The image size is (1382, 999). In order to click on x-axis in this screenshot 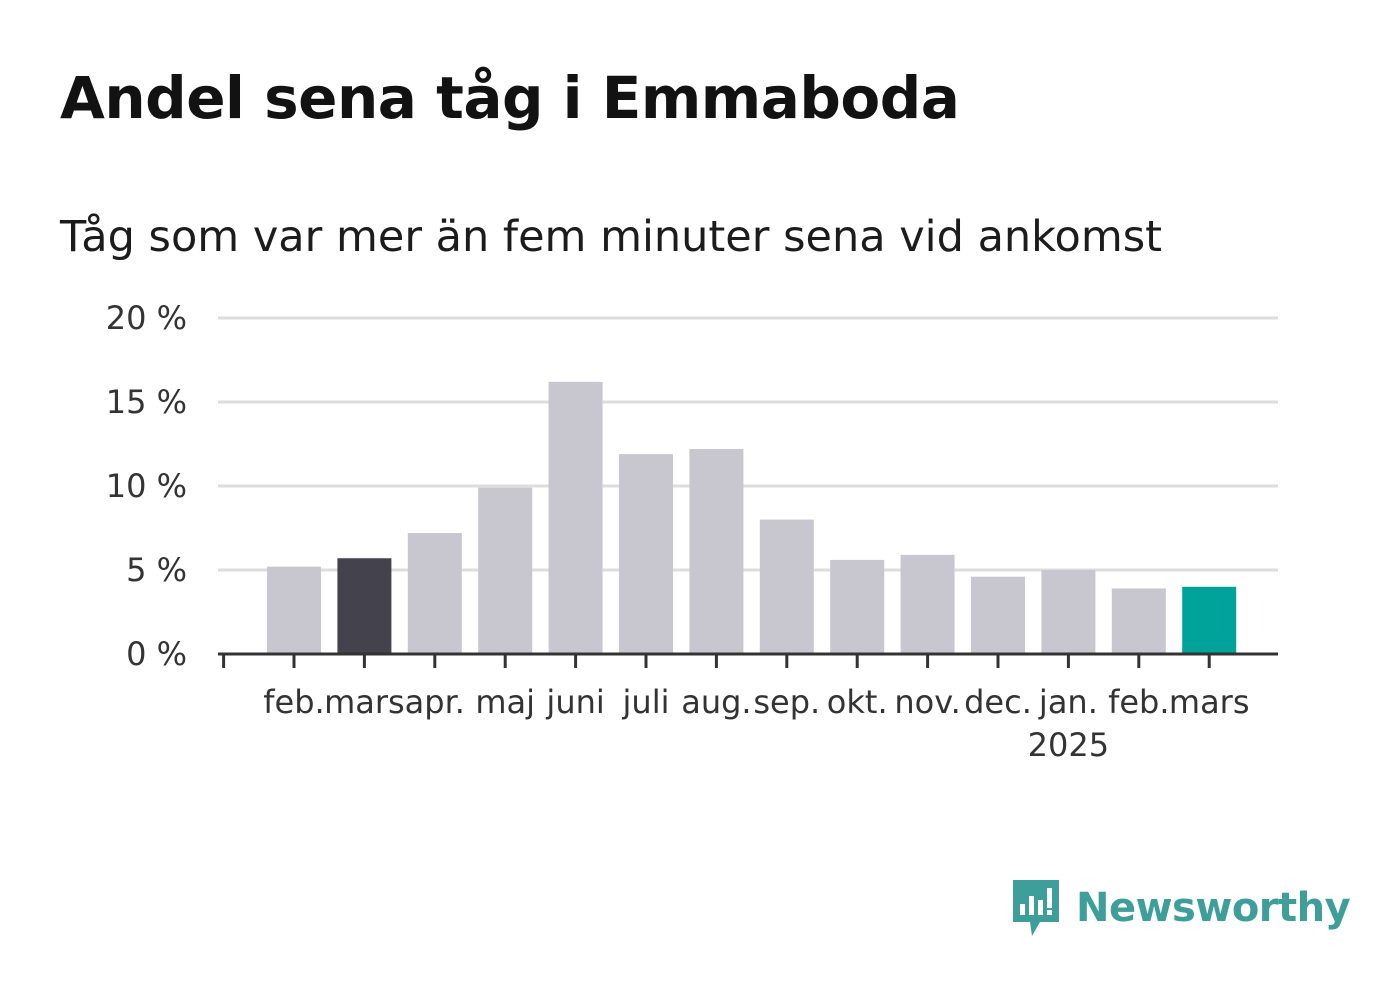, I will do `click(748, 660)`.